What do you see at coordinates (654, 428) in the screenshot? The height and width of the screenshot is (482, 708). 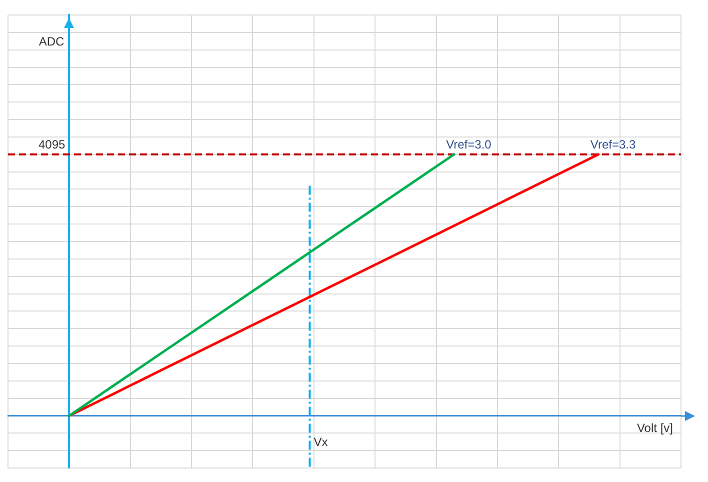 I see `x-axis-title: Volt [v]` at bounding box center [654, 428].